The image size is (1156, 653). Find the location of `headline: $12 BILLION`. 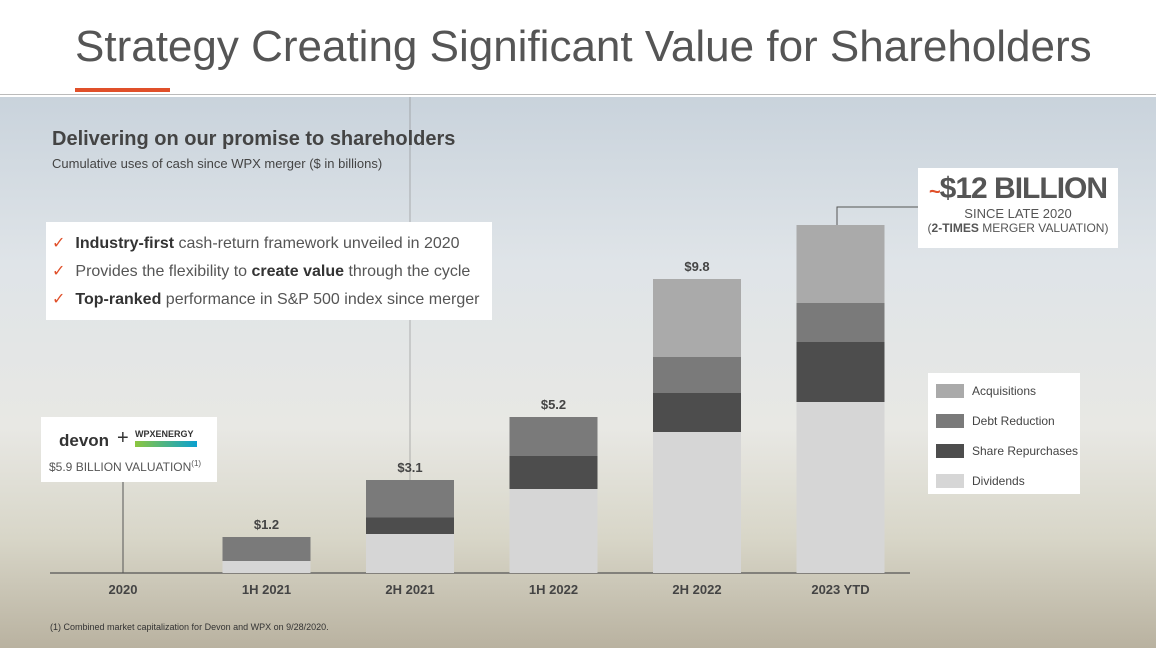

headline: $12 BILLION is located at coordinates (1023, 188).